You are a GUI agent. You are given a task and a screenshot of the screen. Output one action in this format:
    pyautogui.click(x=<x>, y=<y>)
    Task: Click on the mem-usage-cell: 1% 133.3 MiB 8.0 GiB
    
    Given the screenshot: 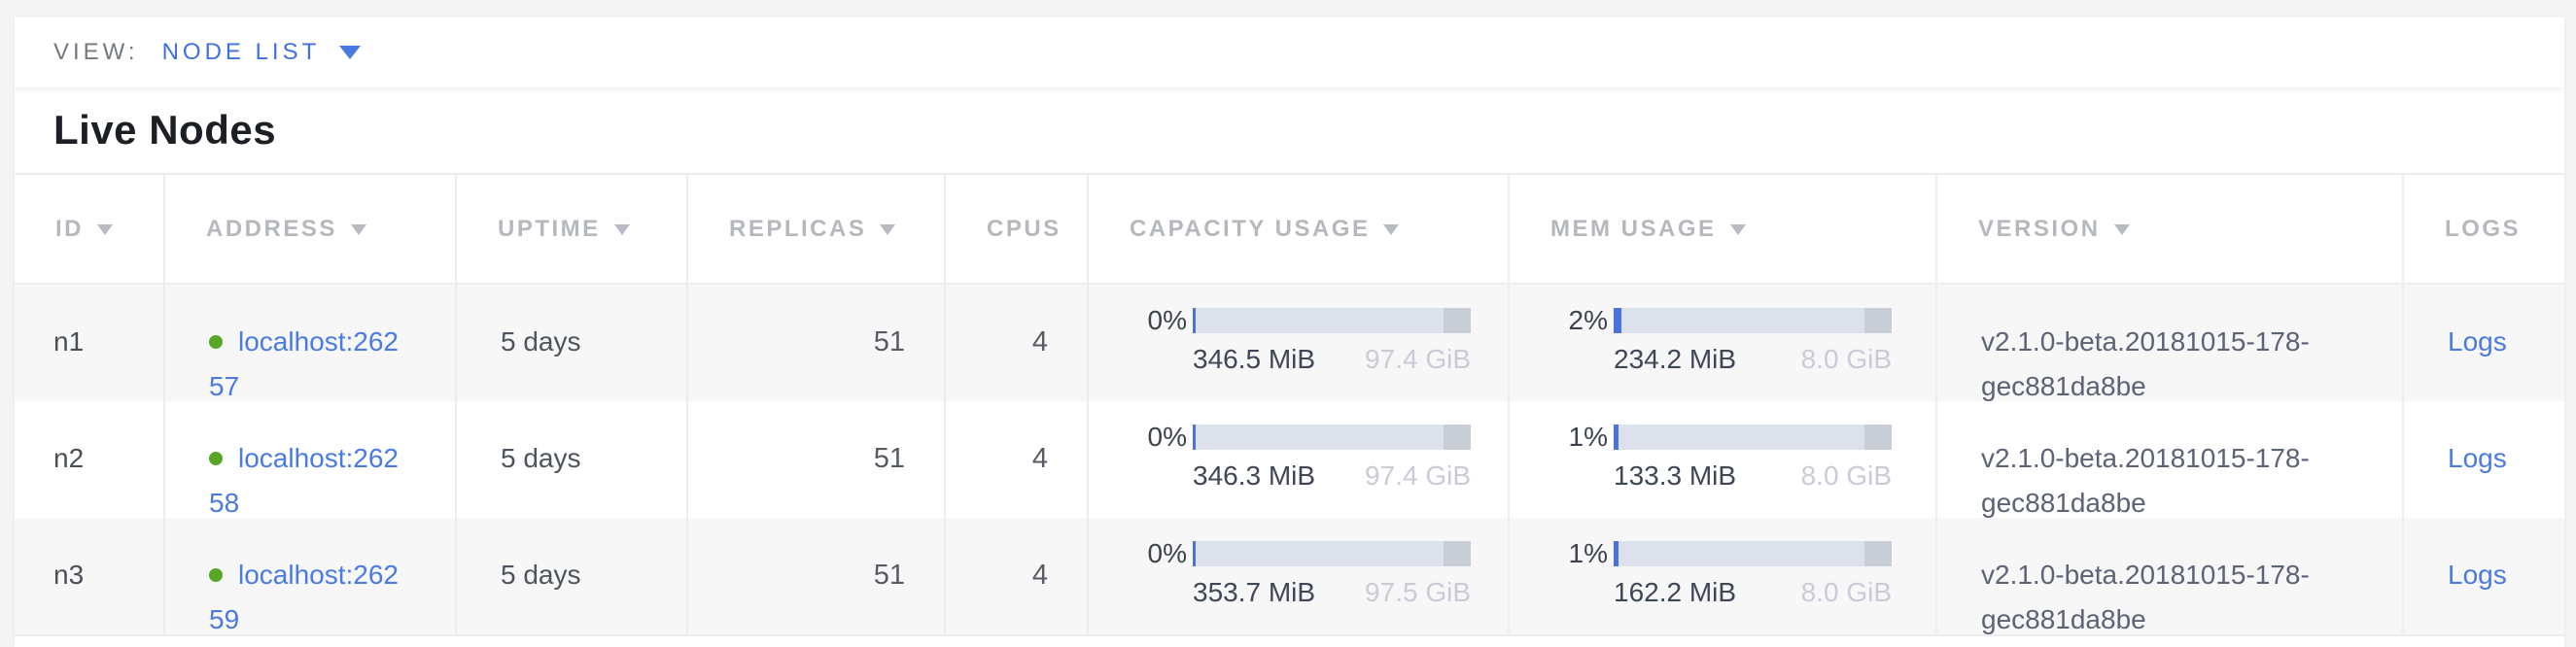 What is the action you would take?
    pyautogui.click(x=1723, y=459)
    